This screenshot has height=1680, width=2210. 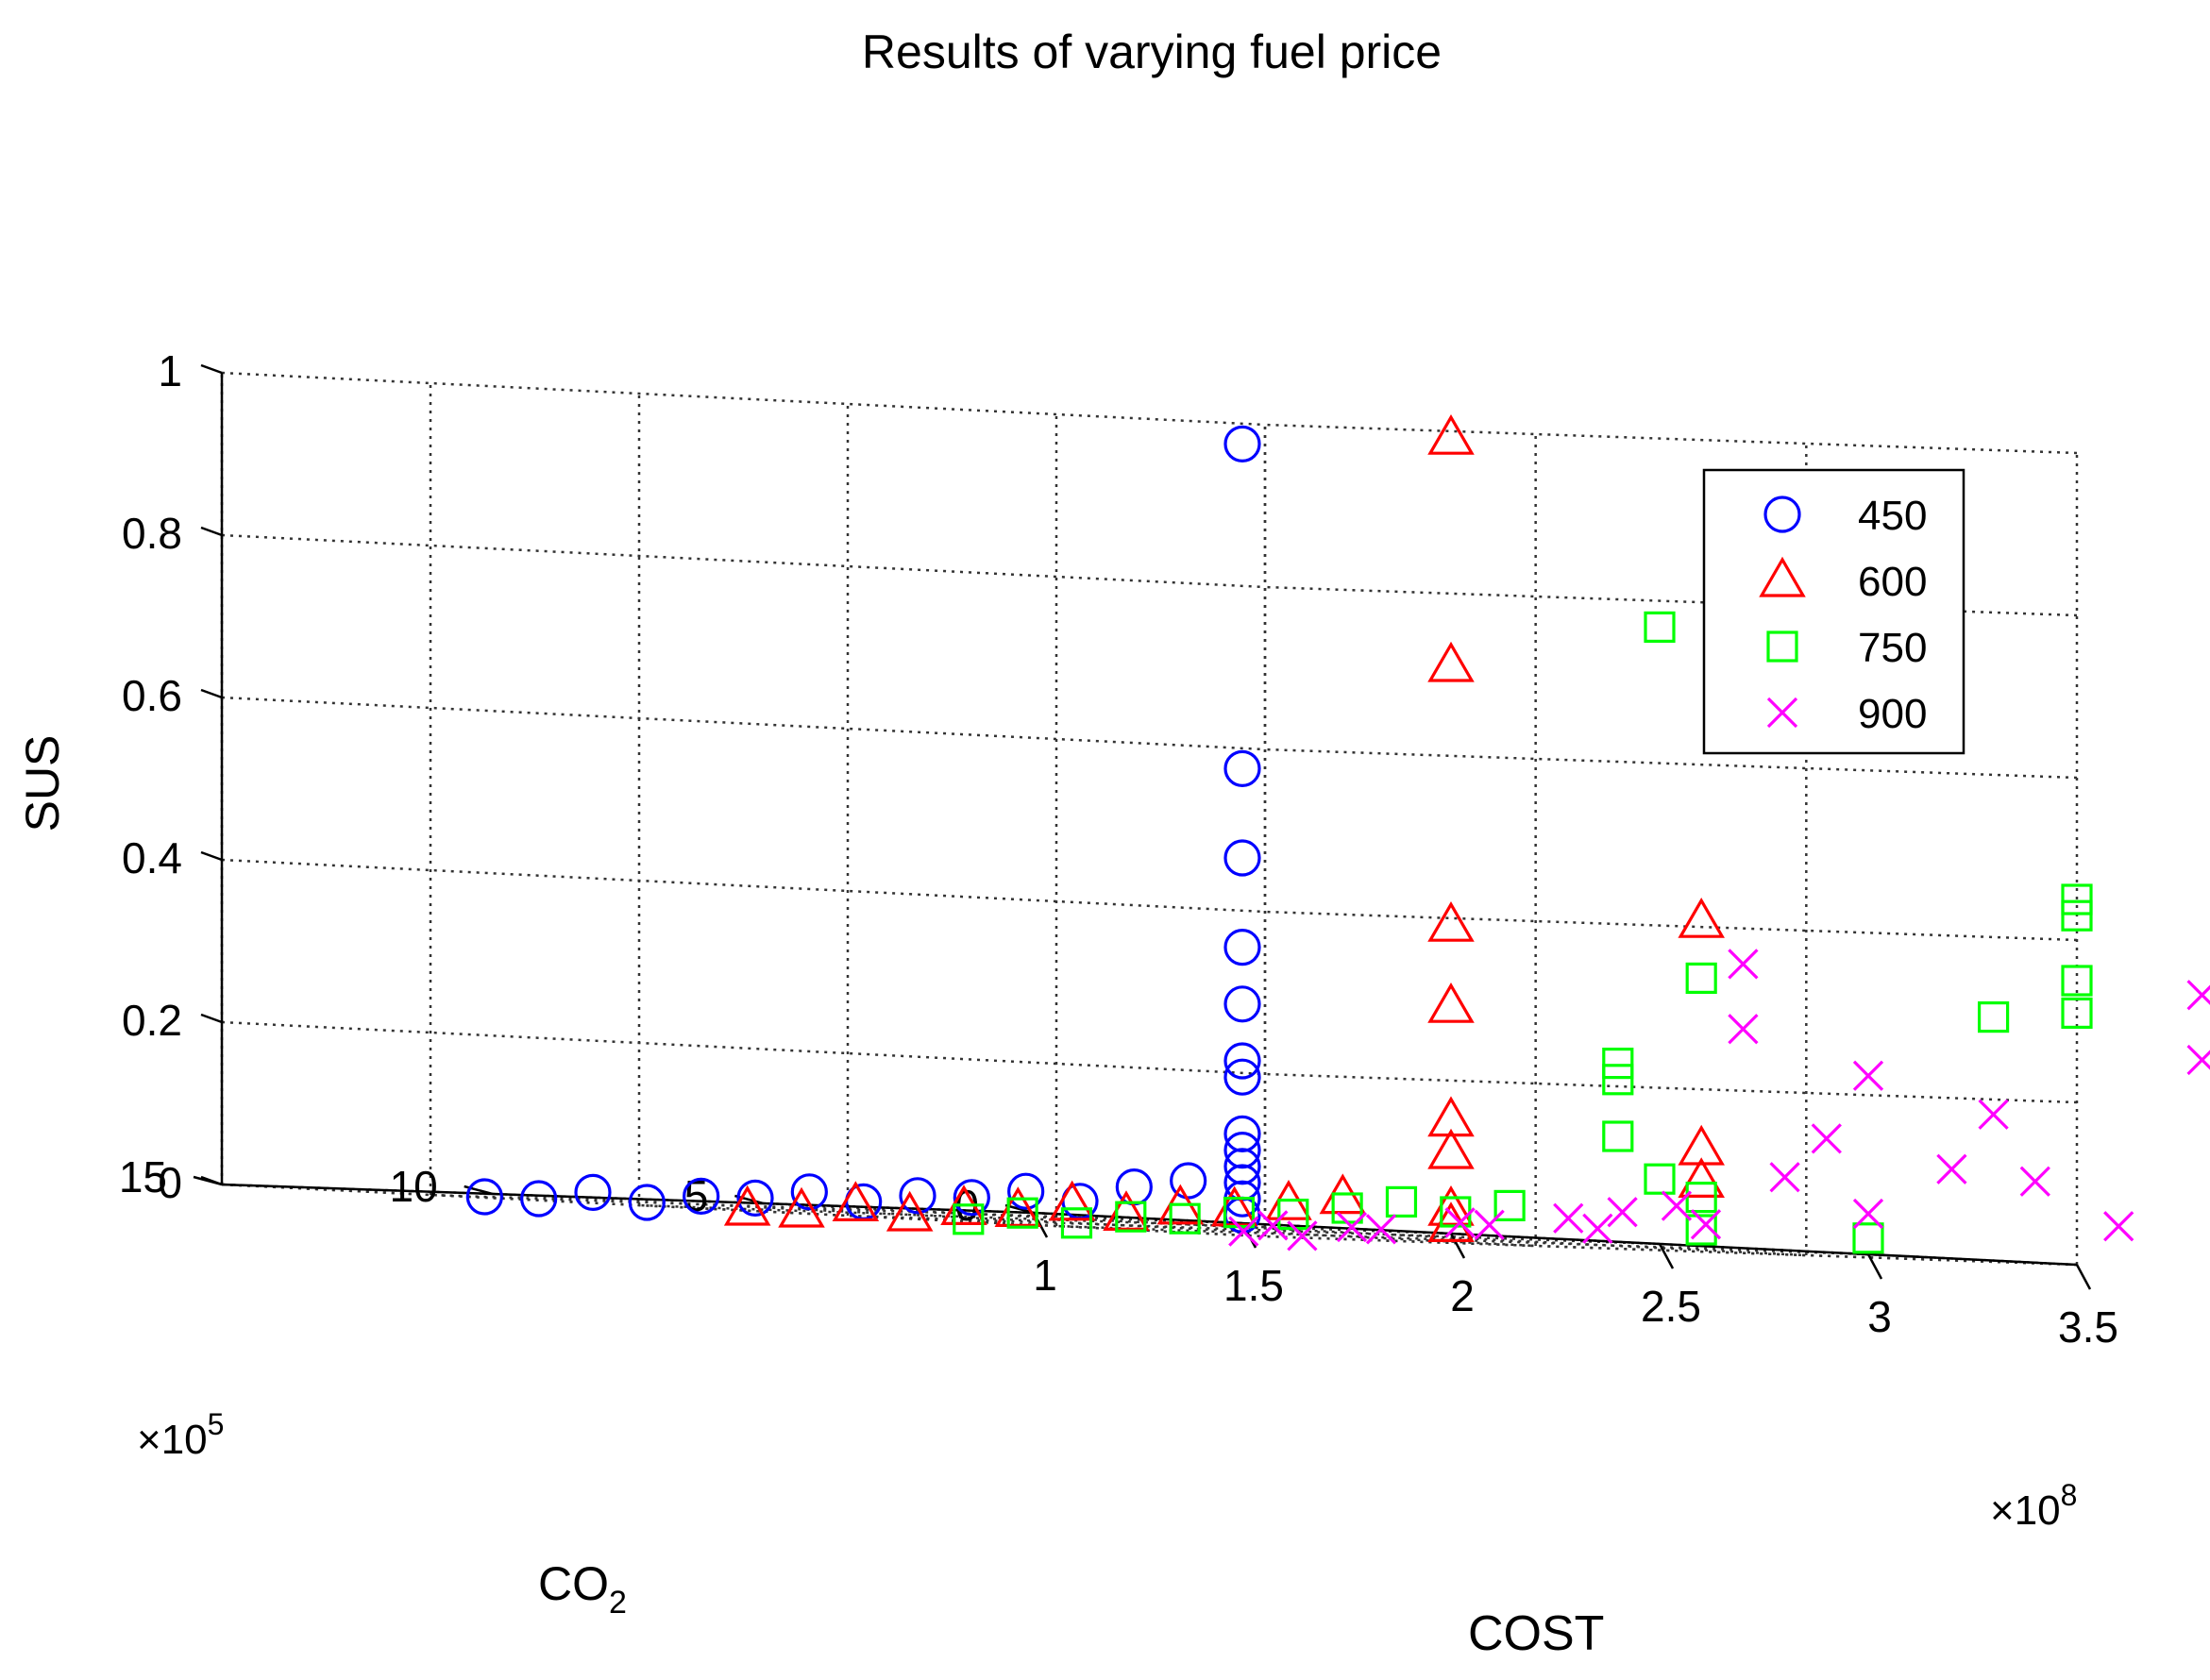 I want to click on y-axis-exponent: ×10⁵, so click(x=180, y=1435).